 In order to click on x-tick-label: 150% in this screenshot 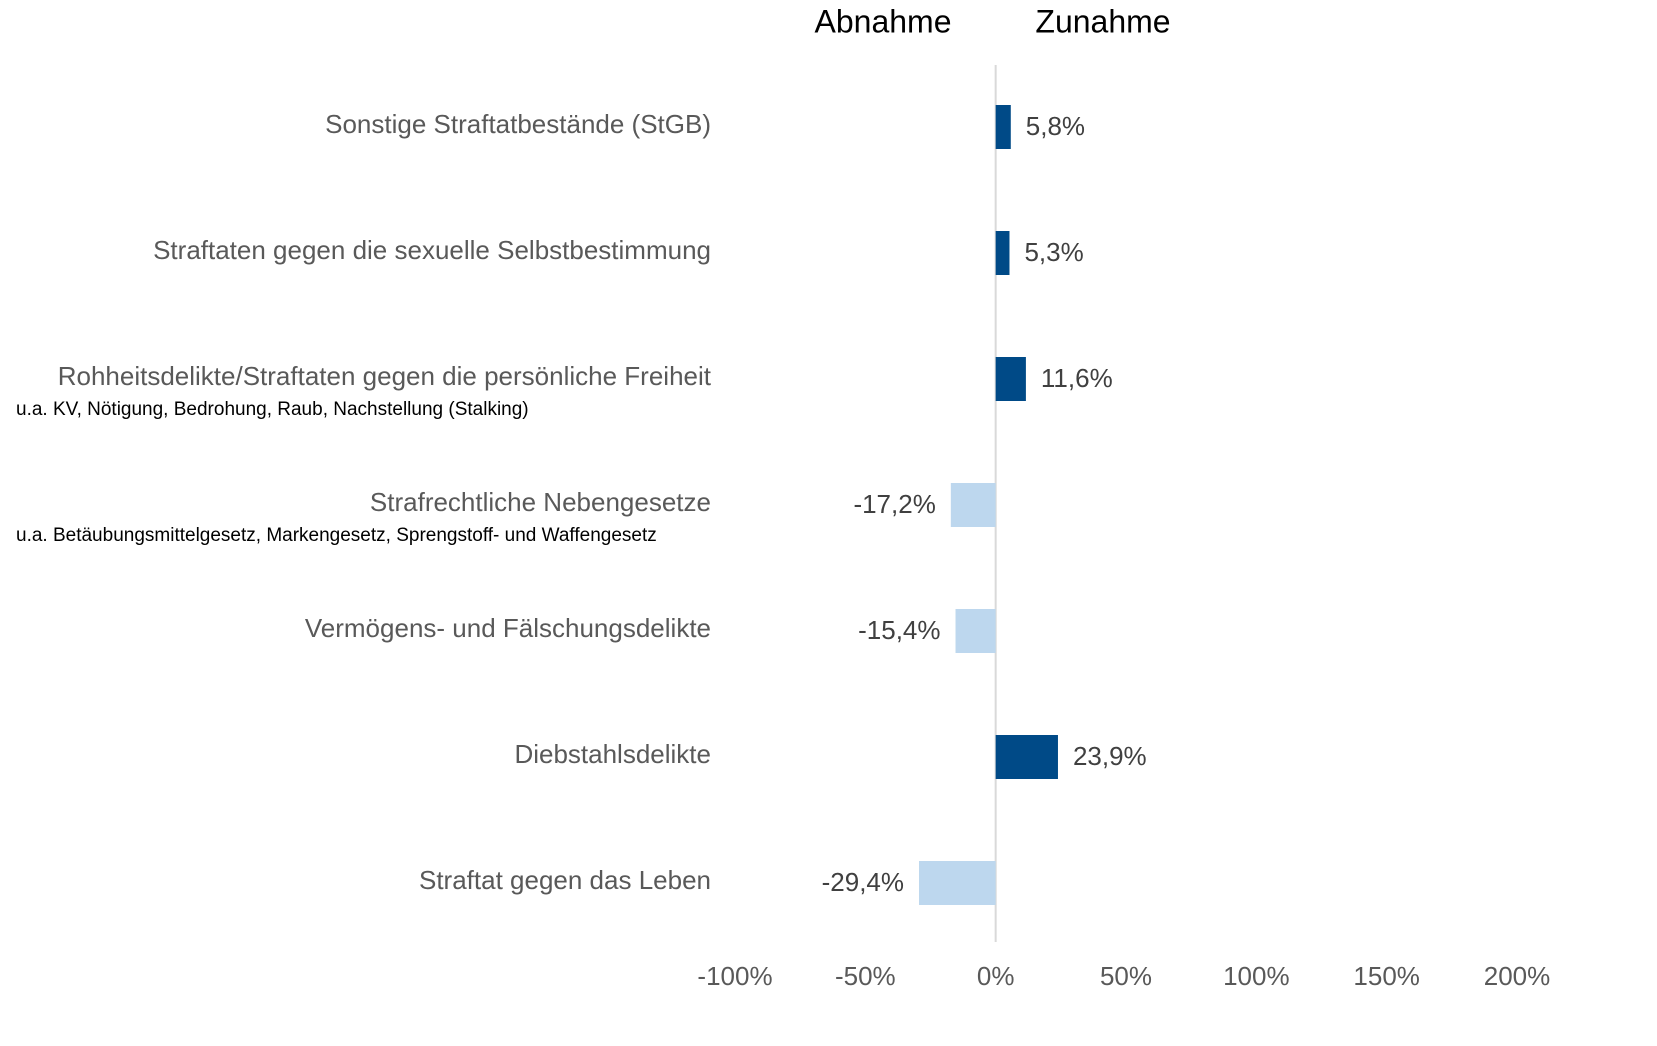, I will do `click(1386, 976)`.